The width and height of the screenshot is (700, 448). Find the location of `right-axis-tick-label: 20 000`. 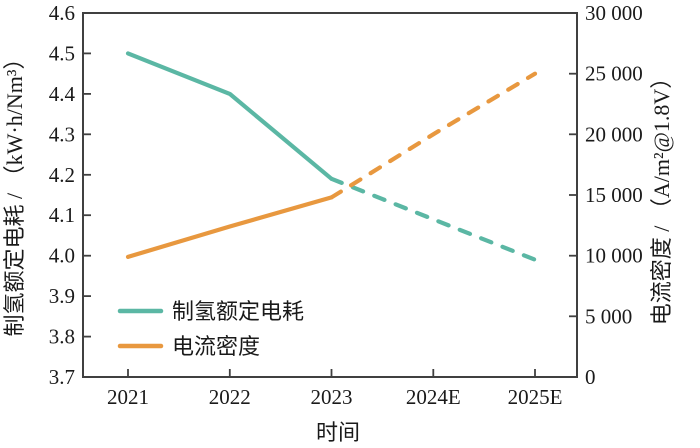

right-axis-tick-label: 20 000 is located at coordinates (614, 134).